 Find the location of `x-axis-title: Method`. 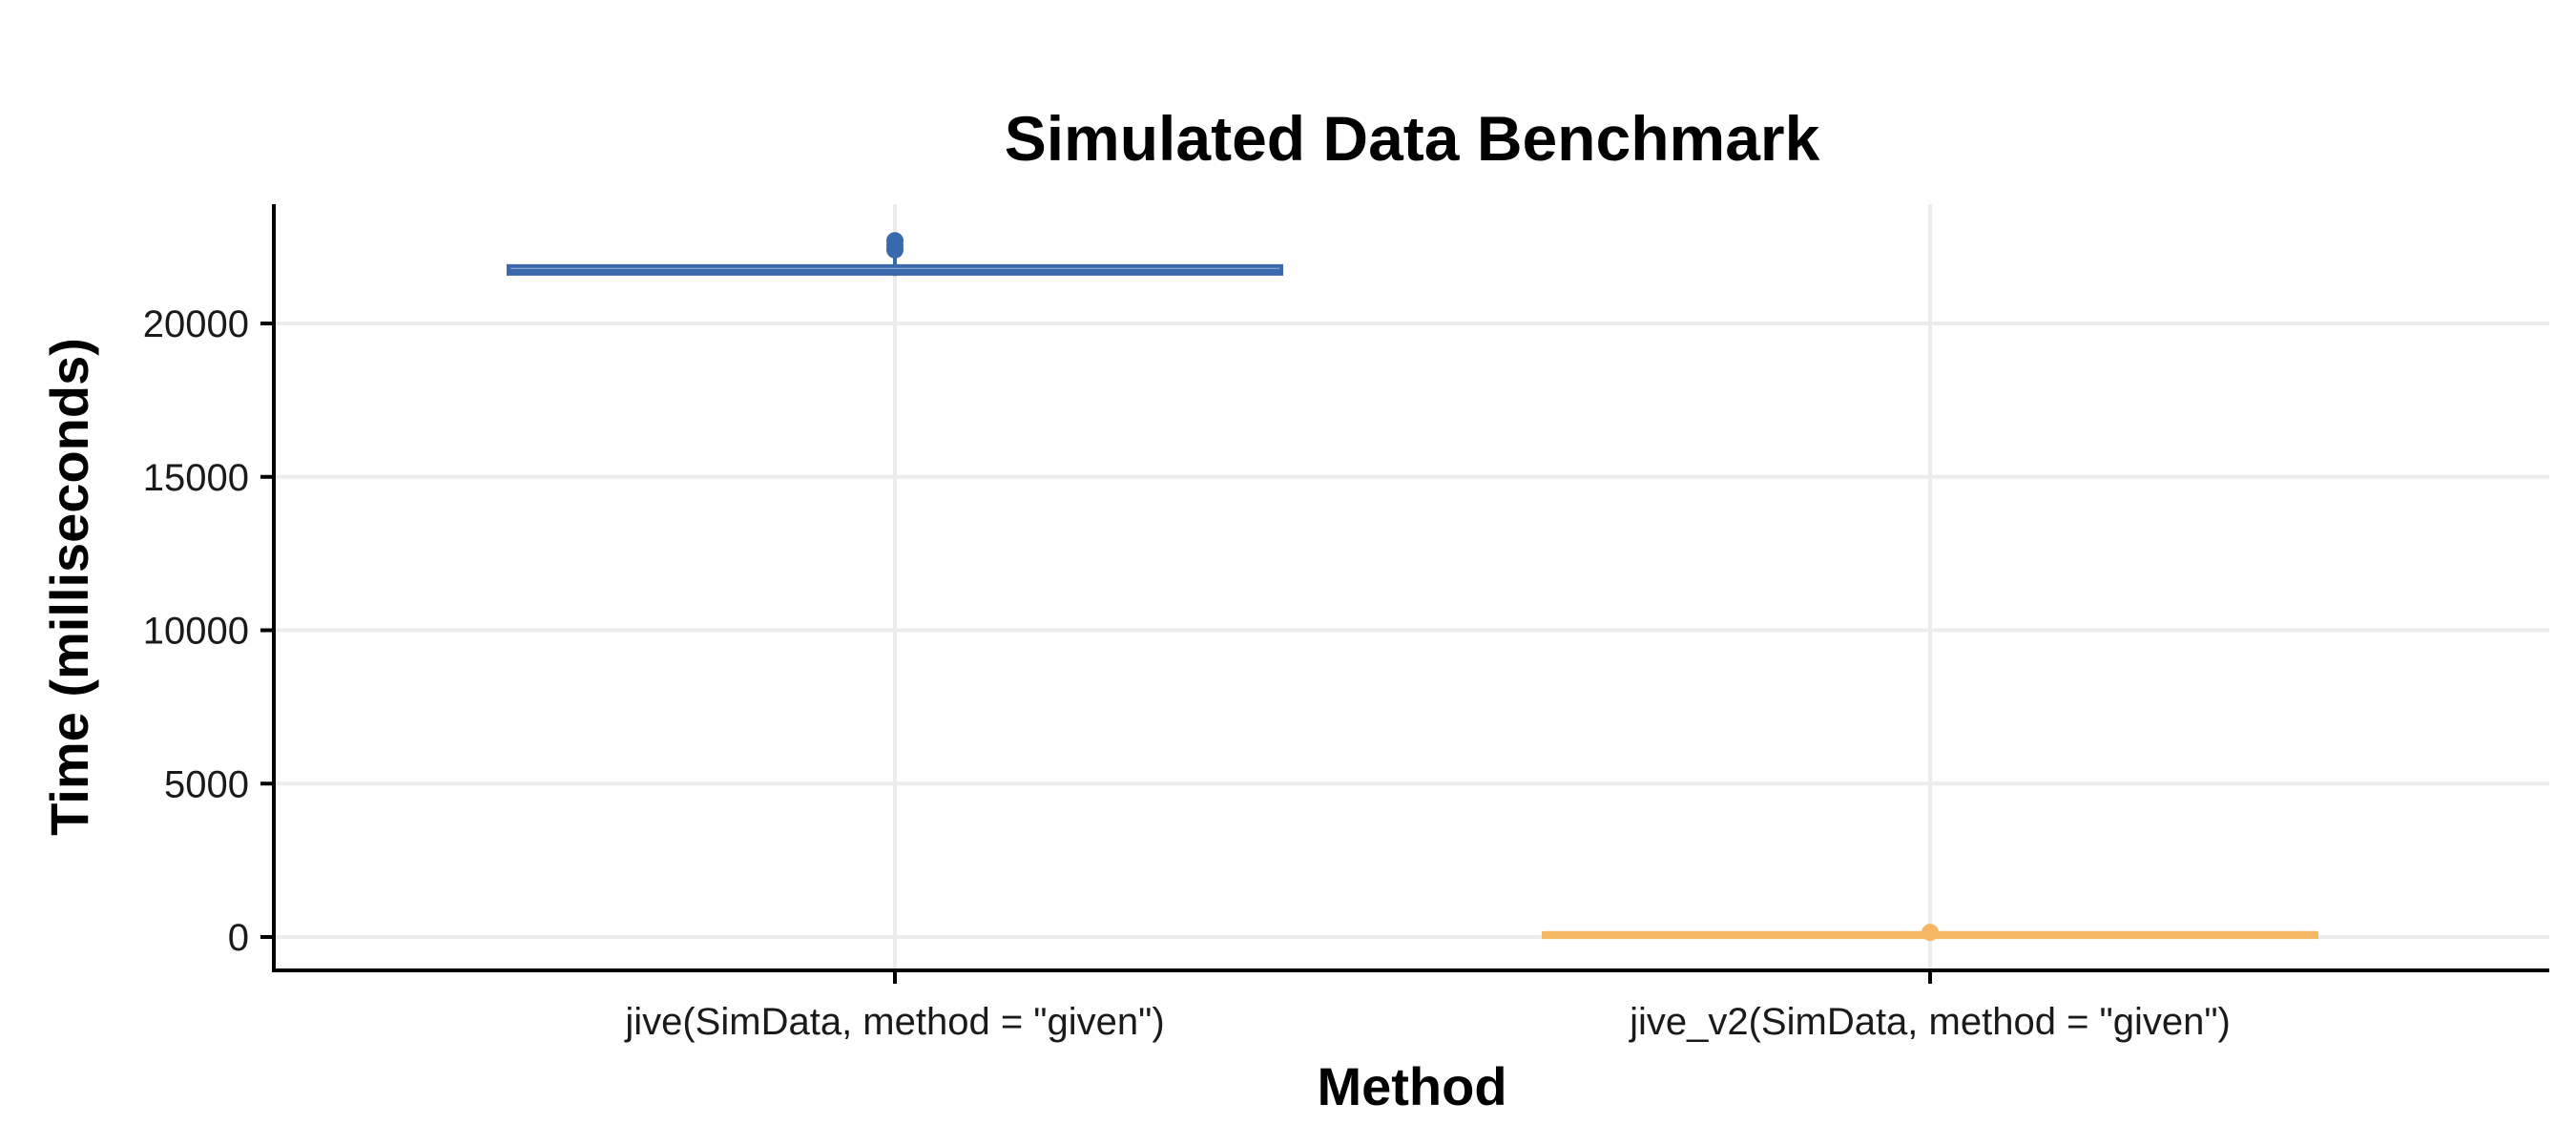

x-axis-title: Method is located at coordinates (1411, 1086).